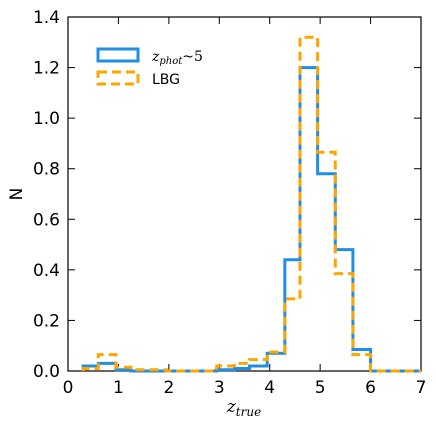 This screenshot has width=436, height=427. I want to click on legend-swatch-zphot, so click(118, 55).